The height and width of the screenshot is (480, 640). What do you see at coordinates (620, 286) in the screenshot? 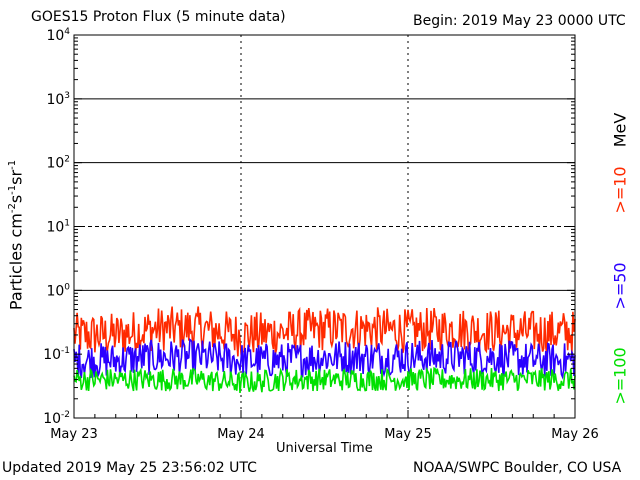
I see `legend-ge50: >=50` at bounding box center [620, 286].